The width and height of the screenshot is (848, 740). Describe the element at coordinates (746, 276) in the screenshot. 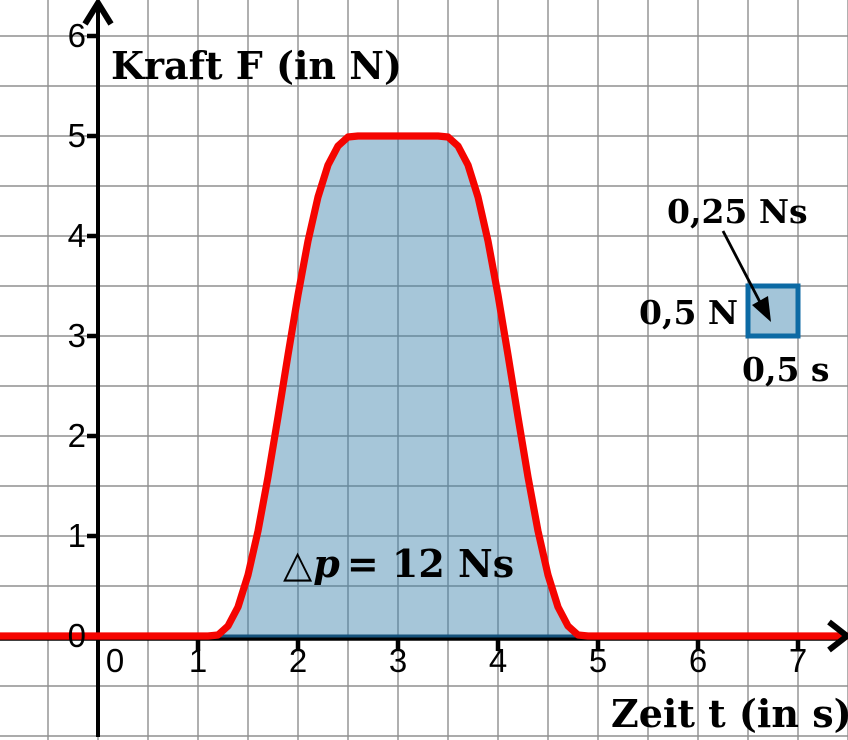

I see `annotation-arrow-icon` at that location.